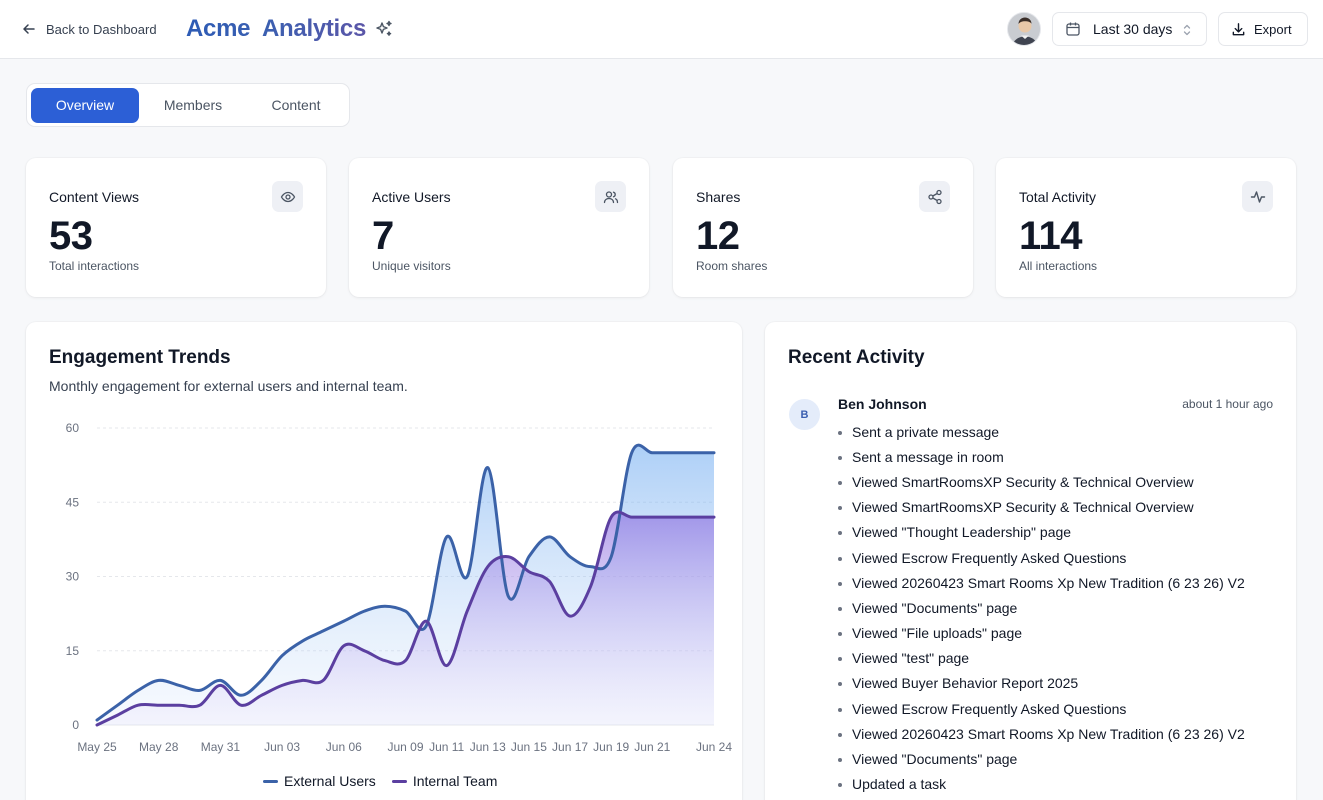 The image size is (1323, 800). What do you see at coordinates (29, 29) in the screenshot?
I see `arrow-left-icon` at bounding box center [29, 29].